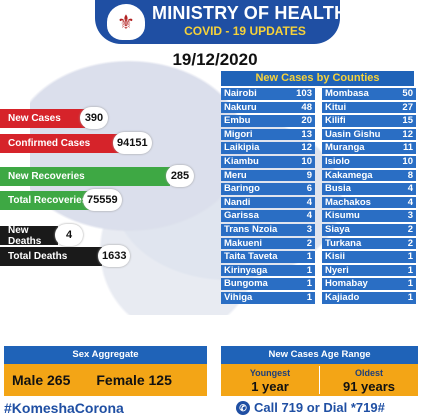  I want to click on county-name: Siaya, so click(337, 229).